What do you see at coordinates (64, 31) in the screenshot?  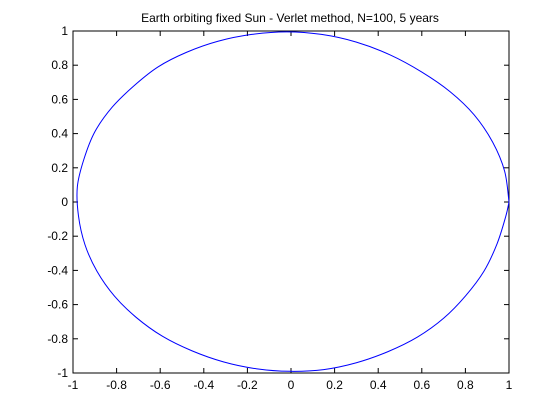 I see `y-tick-label: 1` at bounding box center [64, 31].